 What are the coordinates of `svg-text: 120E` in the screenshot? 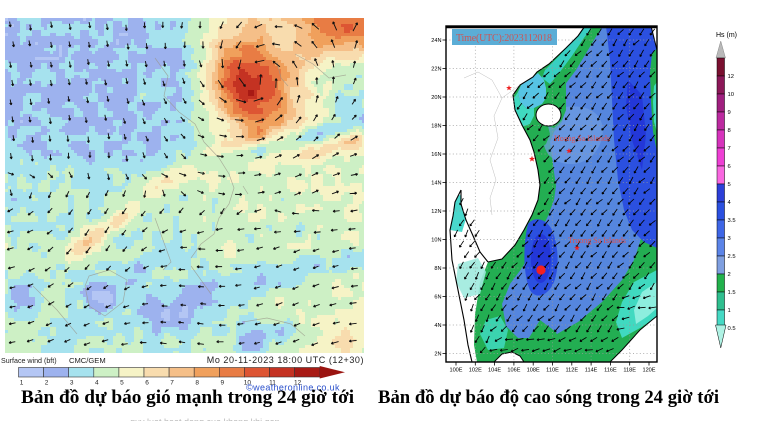 It's located at (648, 371).